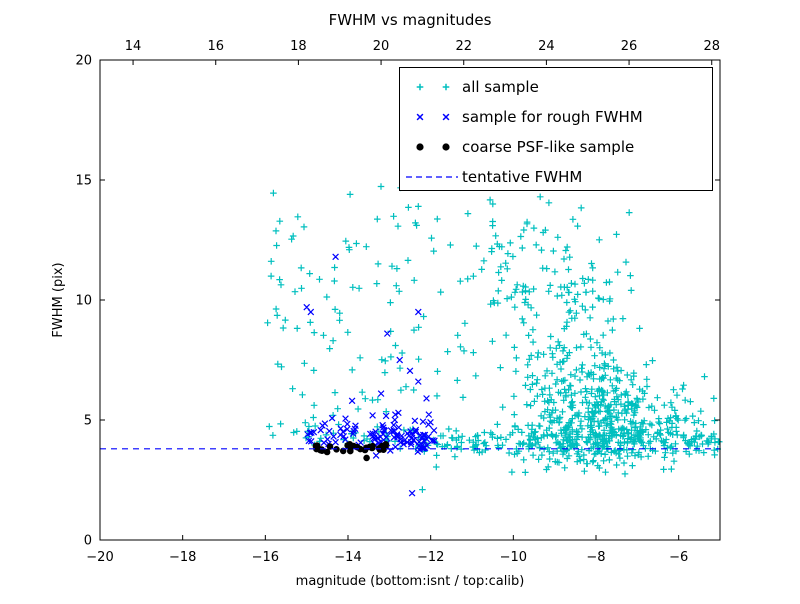 This screenshot has width=800, height=604. Describe the element at coordinates (133, 46) in the screenshot. I see `x-top-tick-label: 14` at that location.